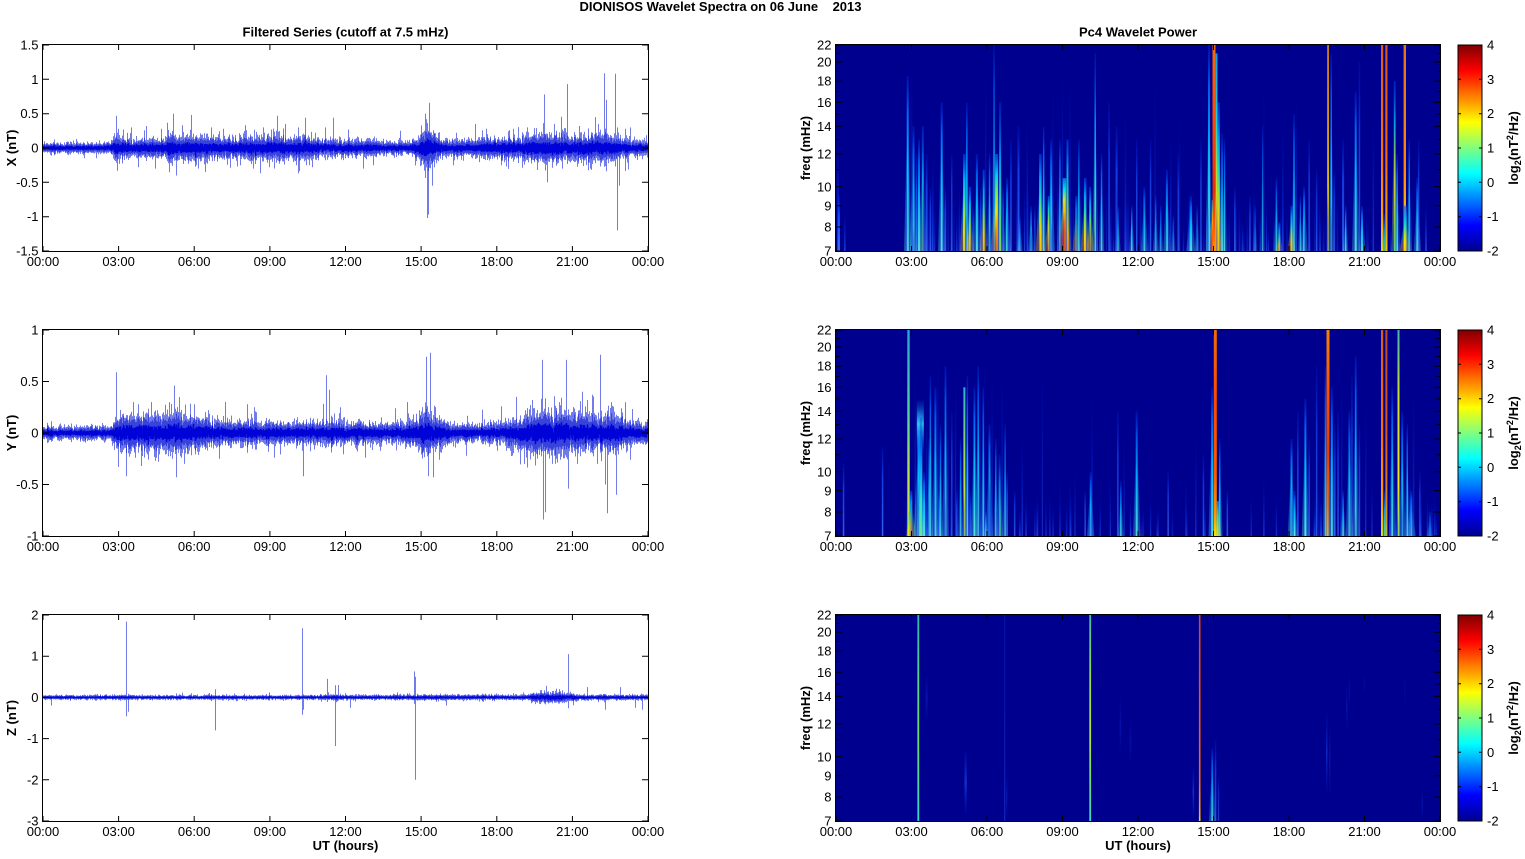  I want to click on svg-text: 1.5, so click(29, 45).